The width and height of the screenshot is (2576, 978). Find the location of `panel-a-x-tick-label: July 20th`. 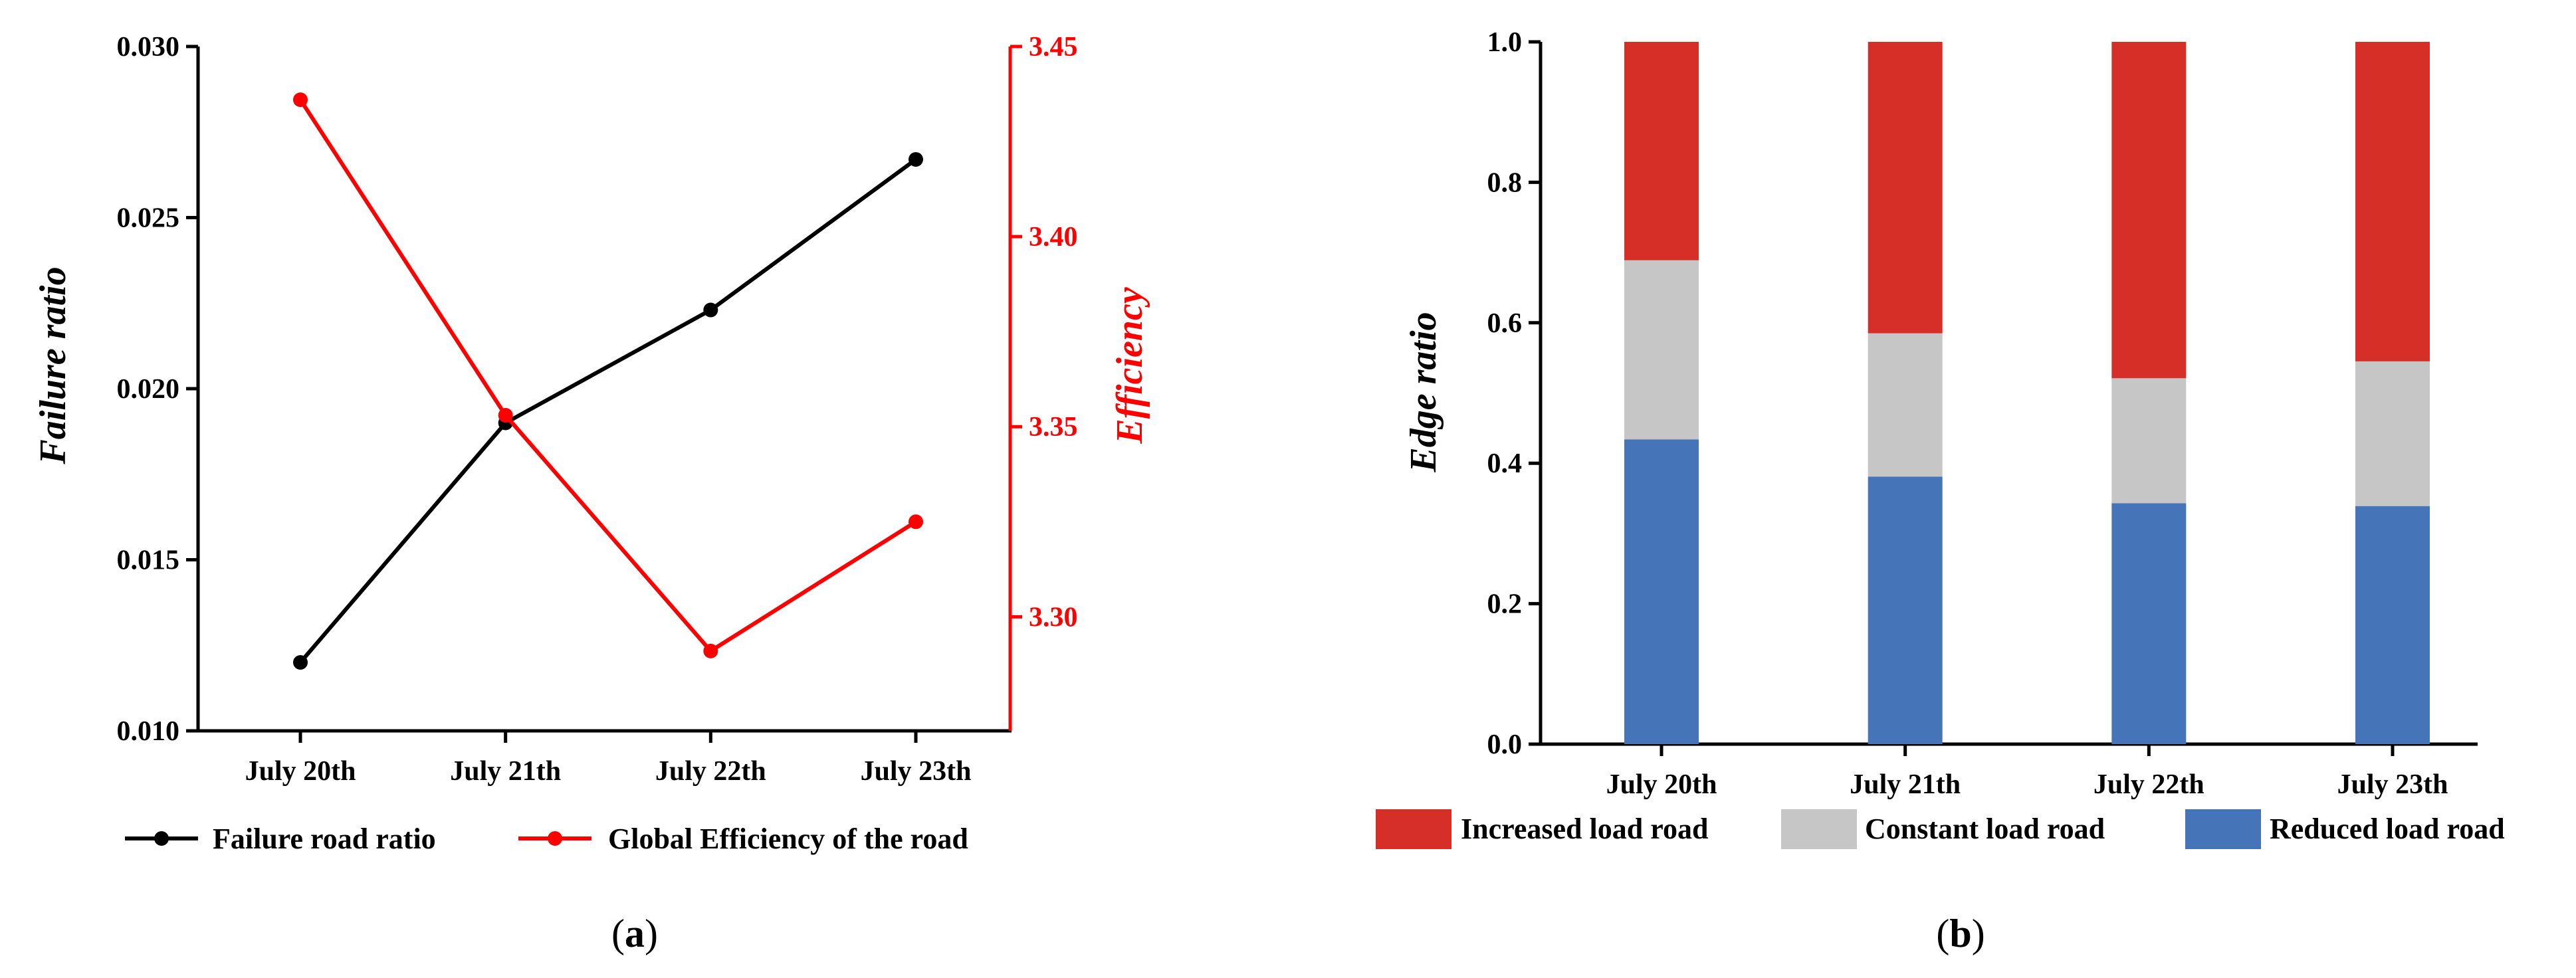

panel-a-x-tick-label: July 20th is located at coordinates (300, 771).